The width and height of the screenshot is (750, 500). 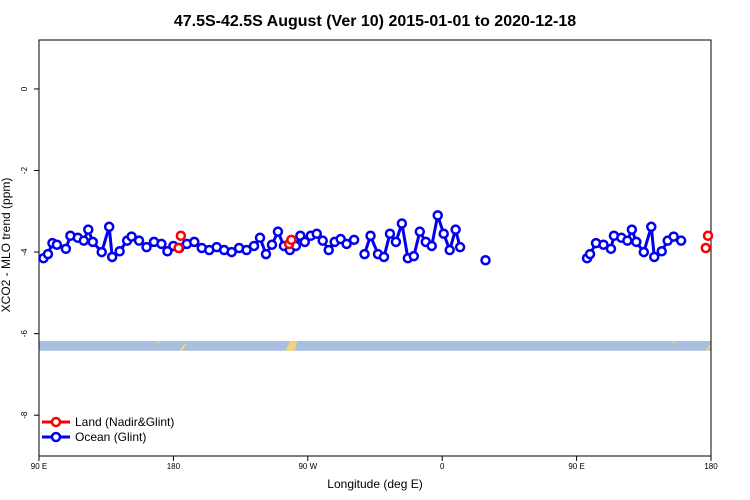 What do you see at coordinates (24, 252) in the screenshot?
I see `y-tick-label: -4` at bounding box center [24, 252].